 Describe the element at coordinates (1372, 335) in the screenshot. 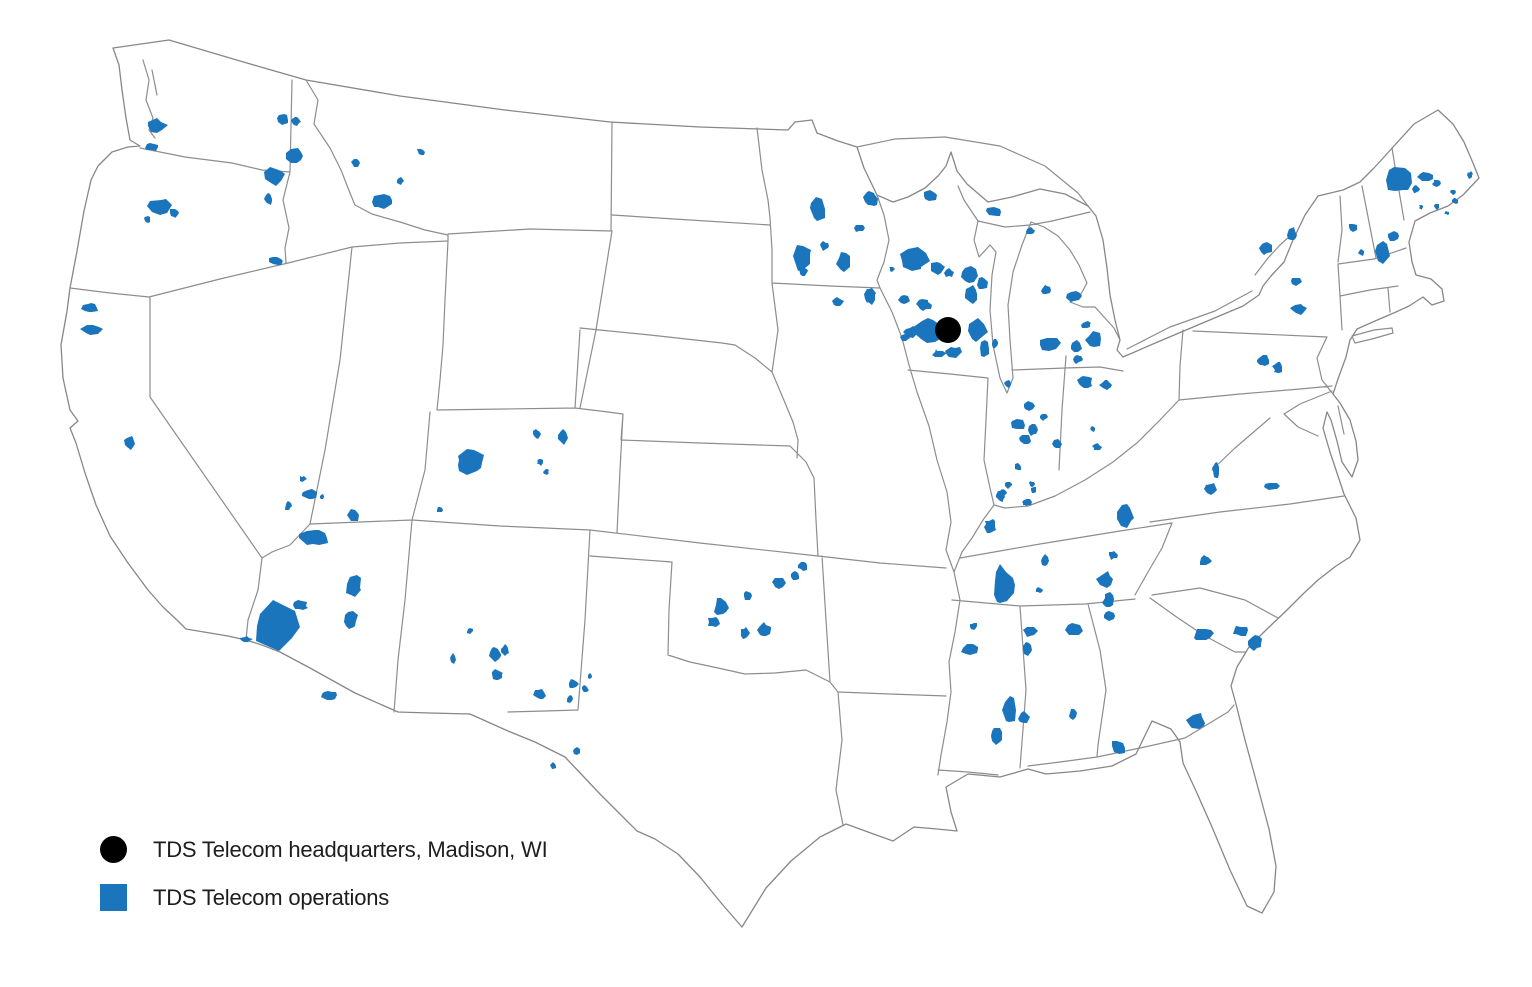

I see `long-island` at that location.